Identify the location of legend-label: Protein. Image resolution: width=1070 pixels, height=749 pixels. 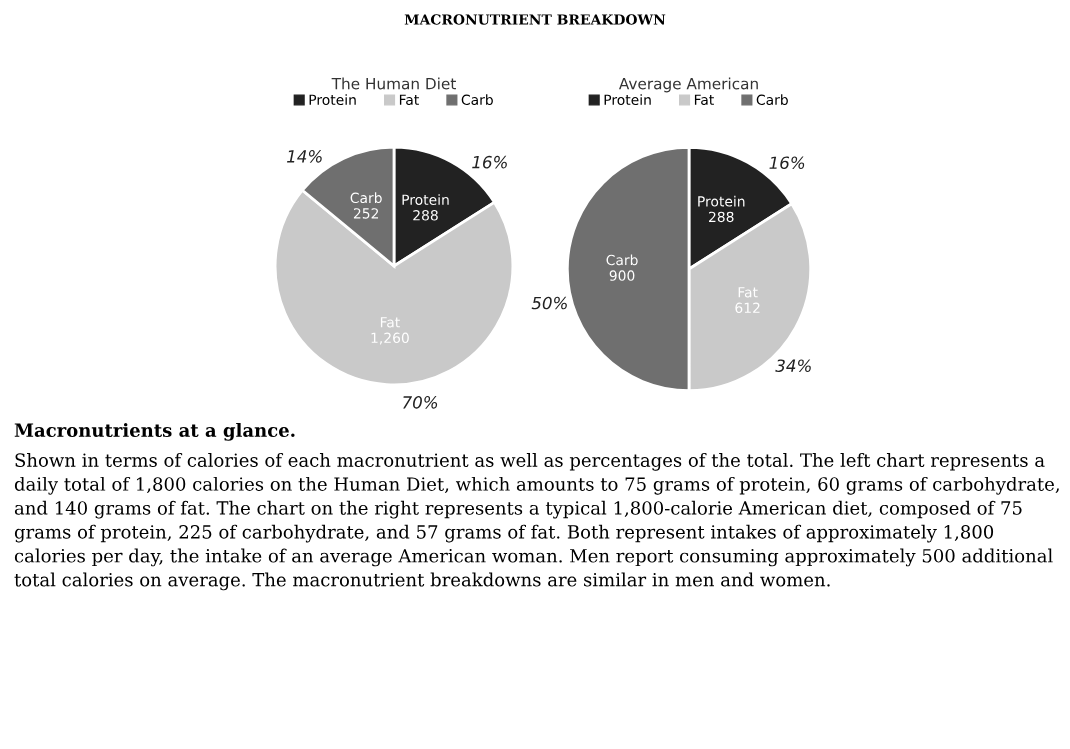
(332, 100).